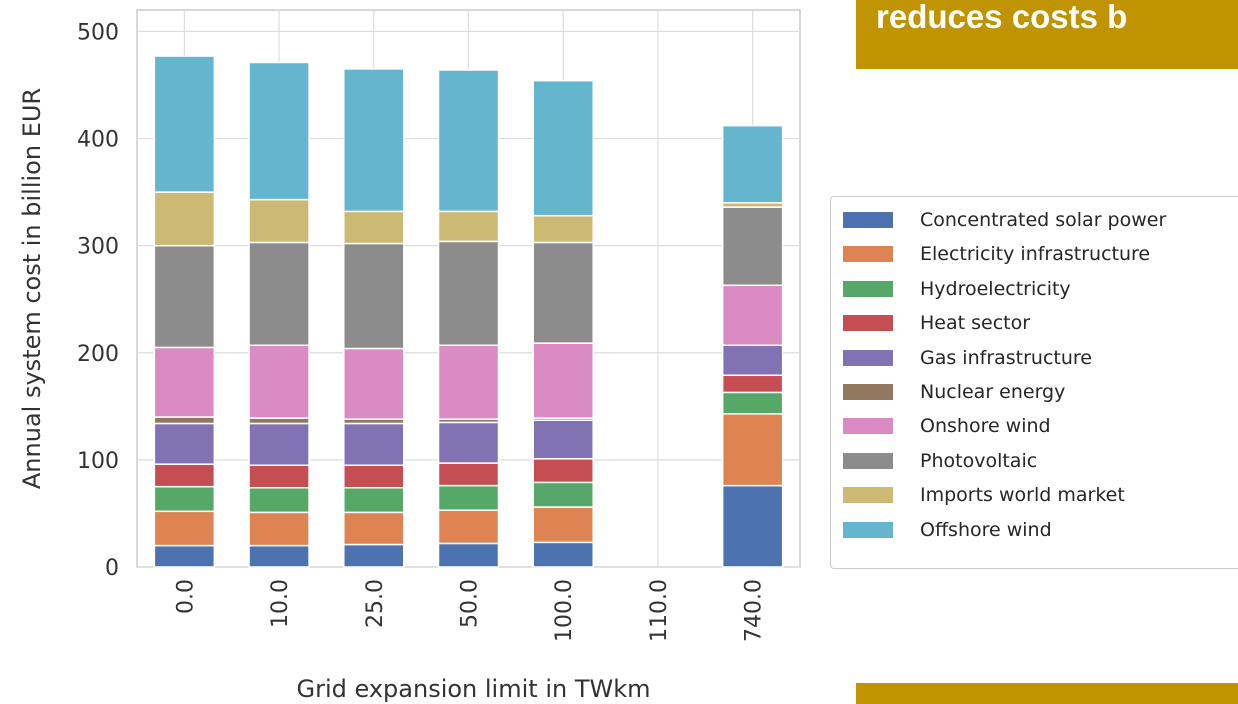 The width and height of the screenshot is (1238, 704). Describe the element at coordinates (985, 426) in the screenshot. I see `legend-label: Onshore wind` at that location.